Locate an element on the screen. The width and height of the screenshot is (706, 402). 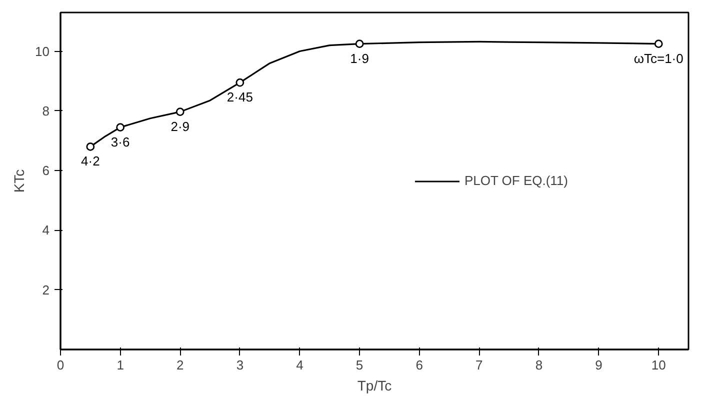
data-label: 2·45 is located at coordinates (239, 97).